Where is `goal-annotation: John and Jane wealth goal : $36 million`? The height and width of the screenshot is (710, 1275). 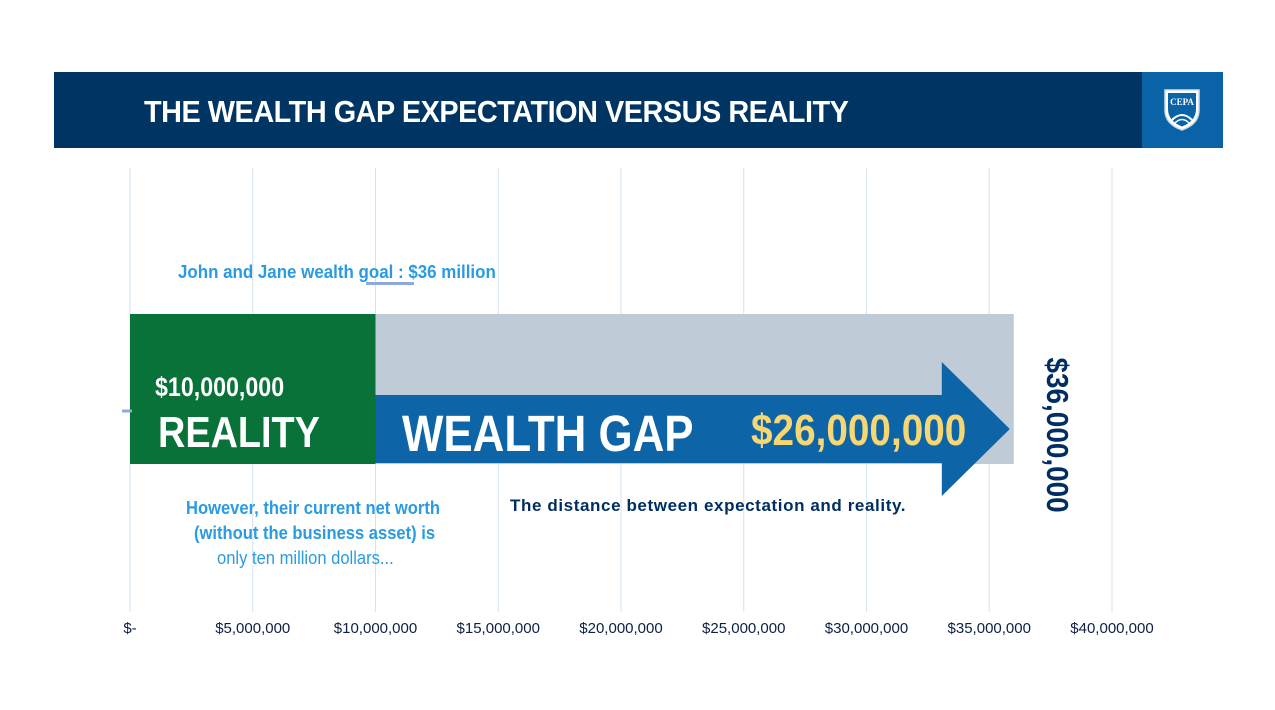 goal-annotation: John and Jane wealth goal : $36 million is located at coordinates (337, 272).